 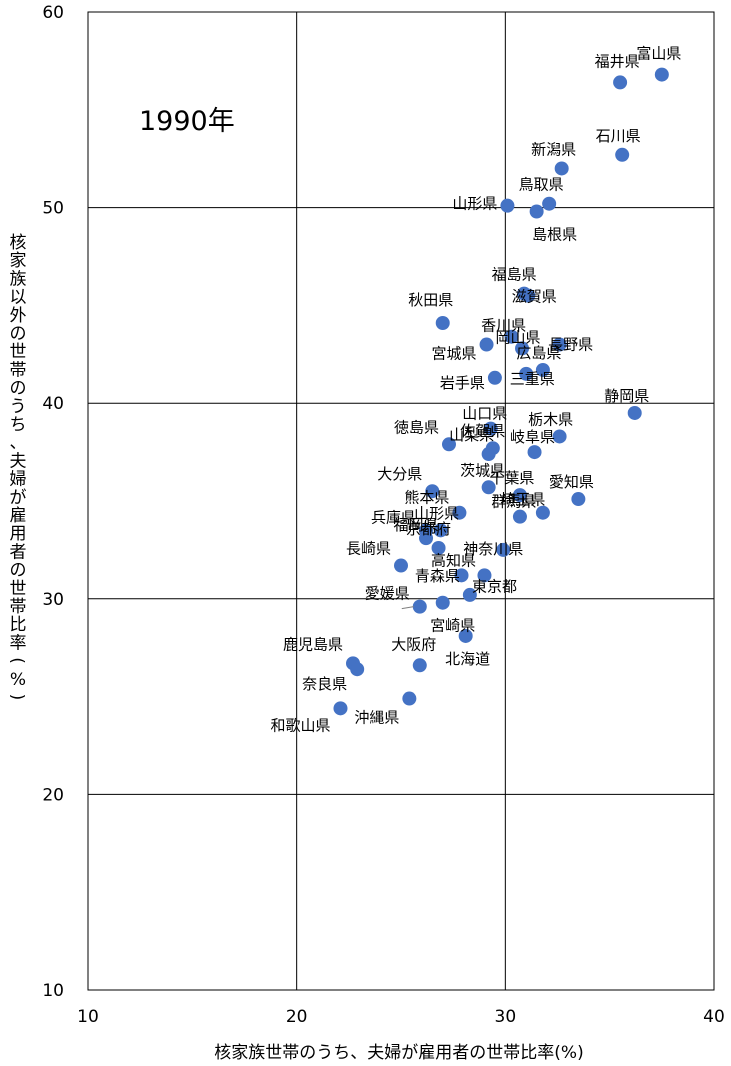 I want to click on y-axis-title-char: 雇, so click(x=18, y=516).